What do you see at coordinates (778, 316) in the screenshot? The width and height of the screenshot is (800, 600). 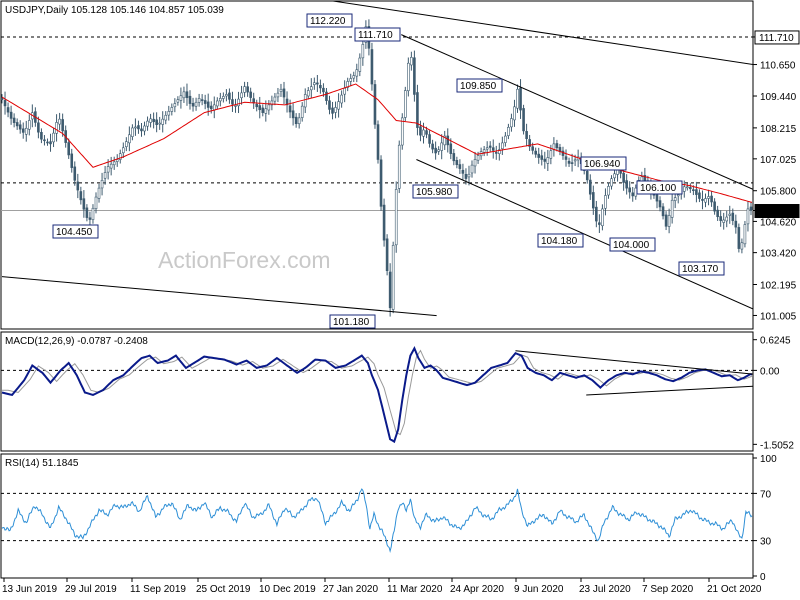 I see `price-tick-label: 101.005` at bounding box center [778, 316].